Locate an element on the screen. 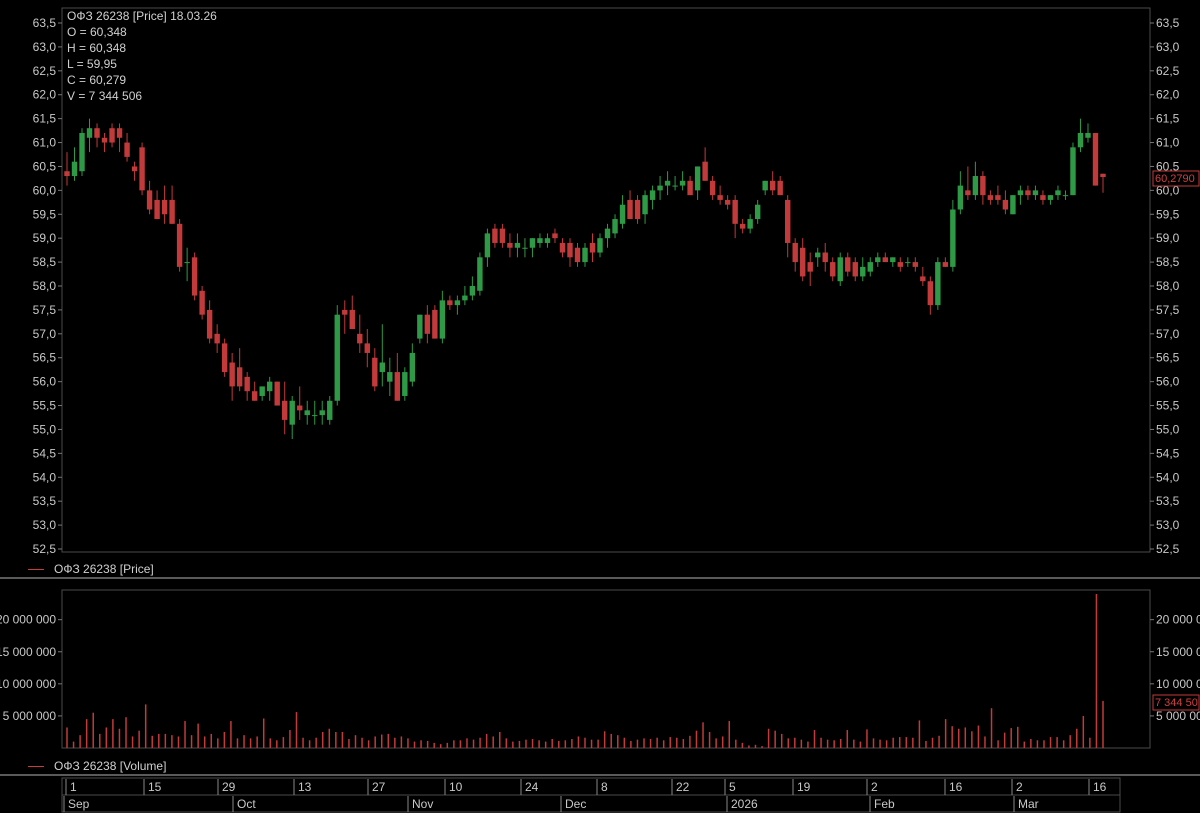 This screenshot has height=813, width=1200. day-tick-label: 13 is located at coordinates (305, 787).